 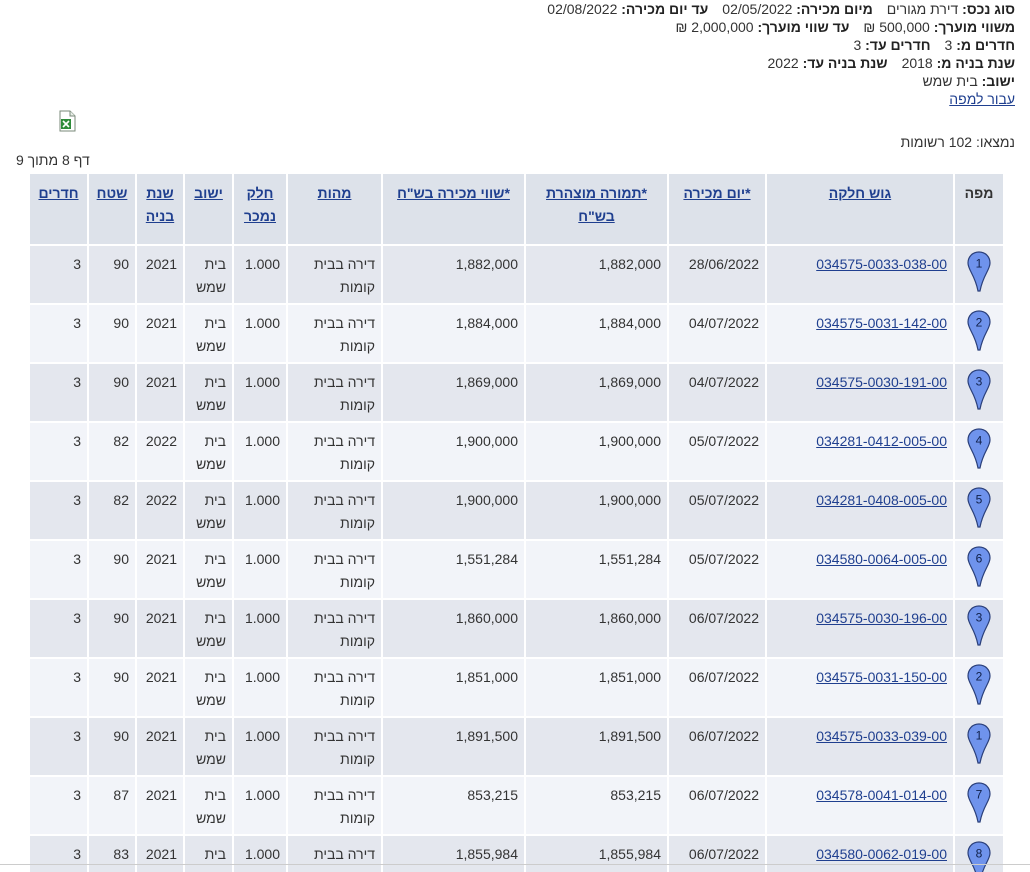 What do you see at coordinates (896, 27) in the screenshot?
I see `filter-value: 500,000 ₪` at bounding box center [896, 27].